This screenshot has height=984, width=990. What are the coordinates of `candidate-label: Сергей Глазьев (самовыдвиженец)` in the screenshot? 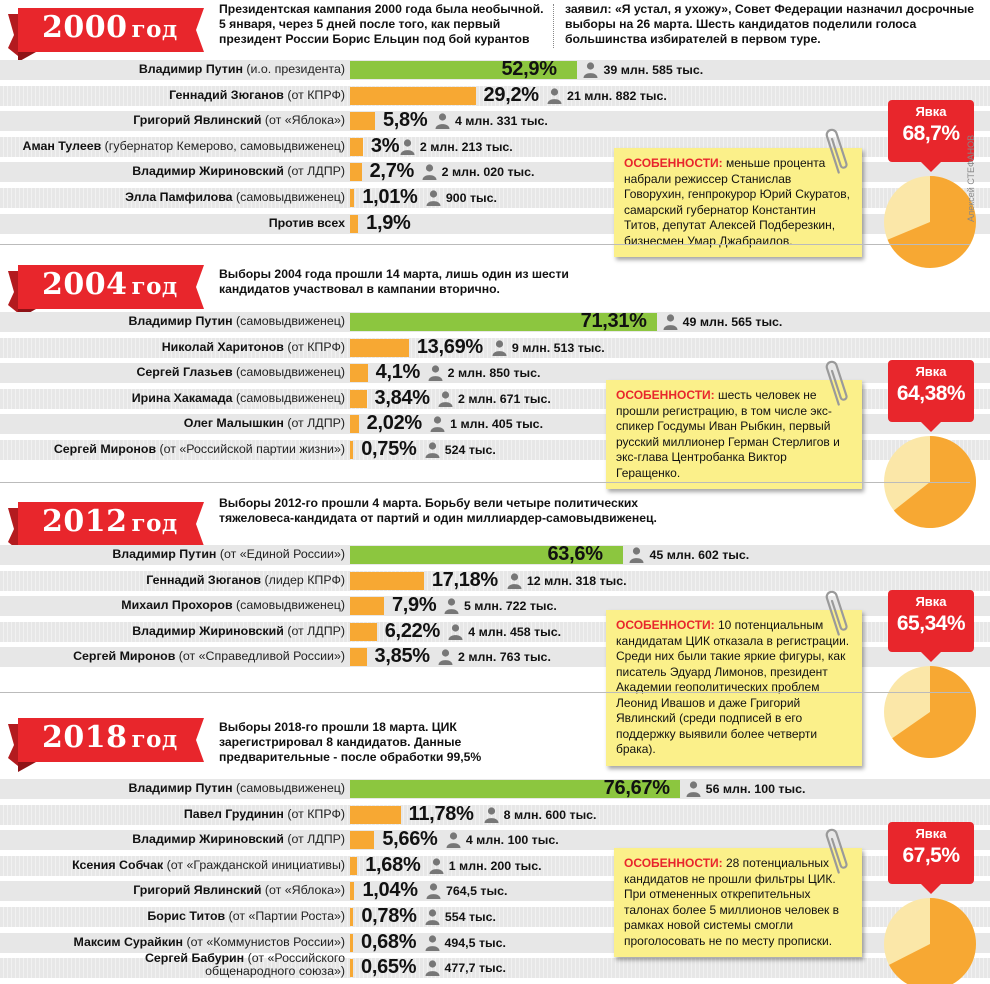 It's located at (172, 373).